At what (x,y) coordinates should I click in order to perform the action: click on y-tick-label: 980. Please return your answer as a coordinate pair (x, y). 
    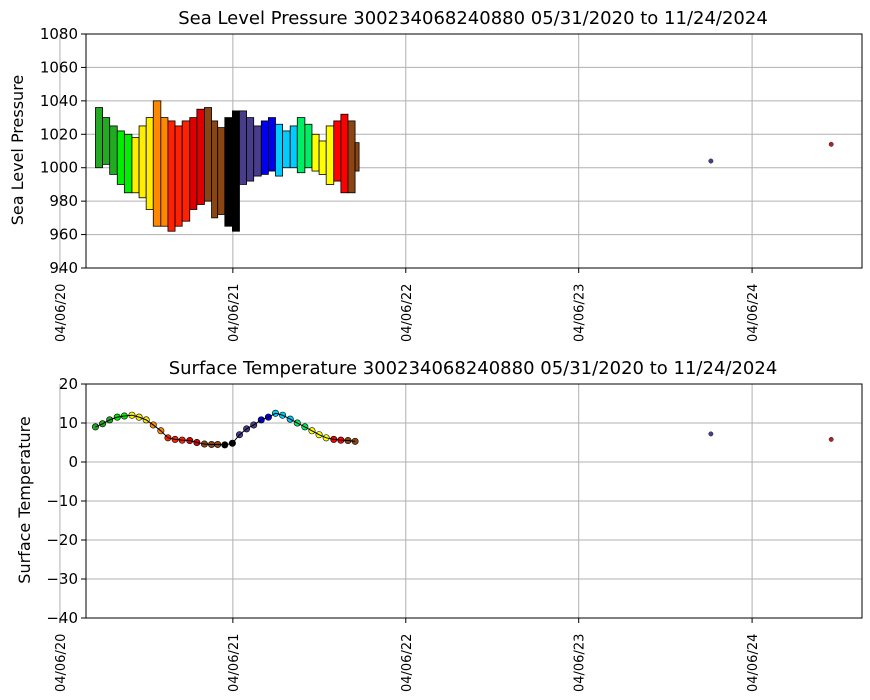
    Looking at the image, I should click on (63, 201).